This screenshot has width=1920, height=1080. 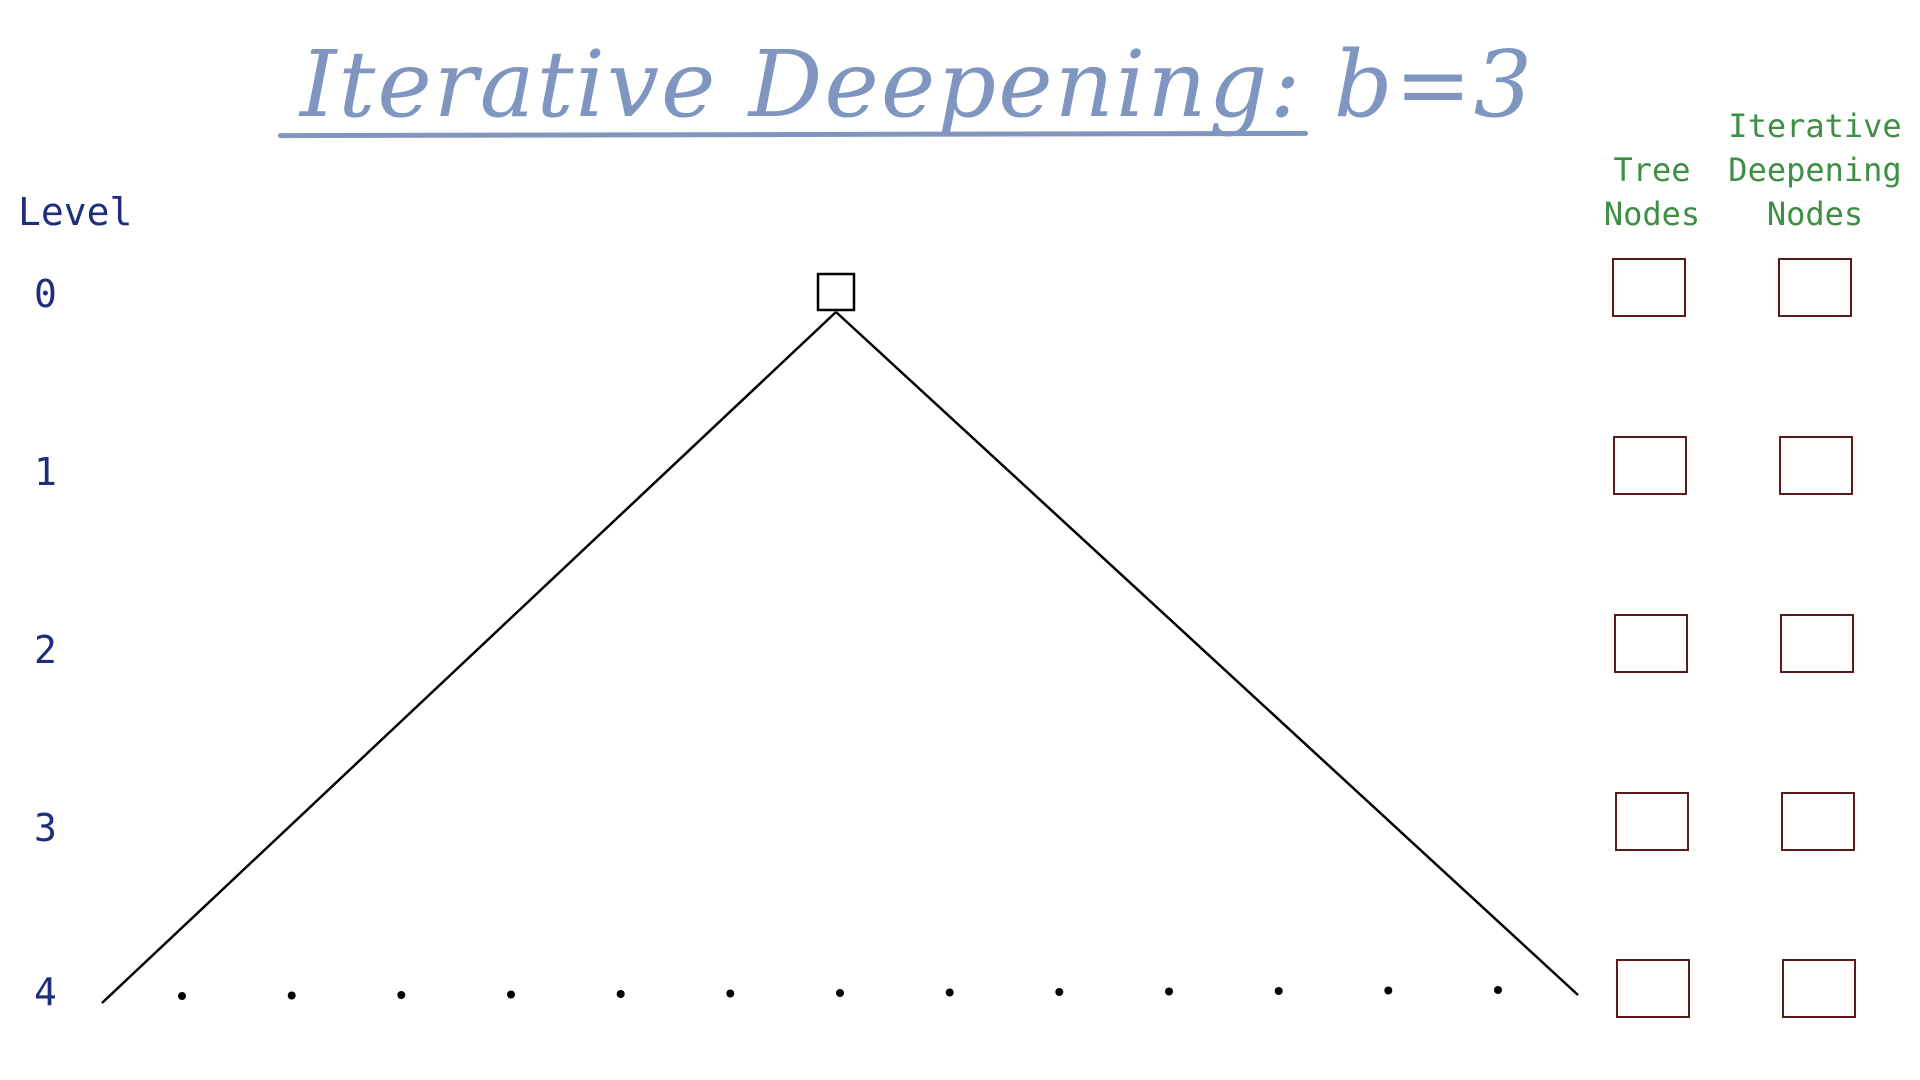 What do you see at coordinates (1652, 192) in the screenshot?
I see `tree-nodes-header: Tree Nodes` at bounding box center [1652, 192].